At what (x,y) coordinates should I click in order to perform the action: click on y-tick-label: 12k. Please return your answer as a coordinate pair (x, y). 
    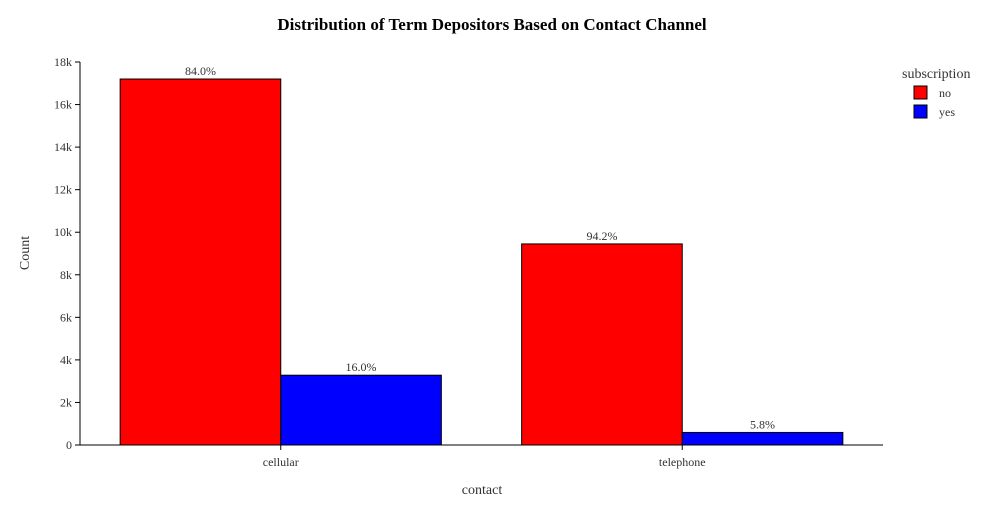
    Looking at the image, I should click on (63, 190).